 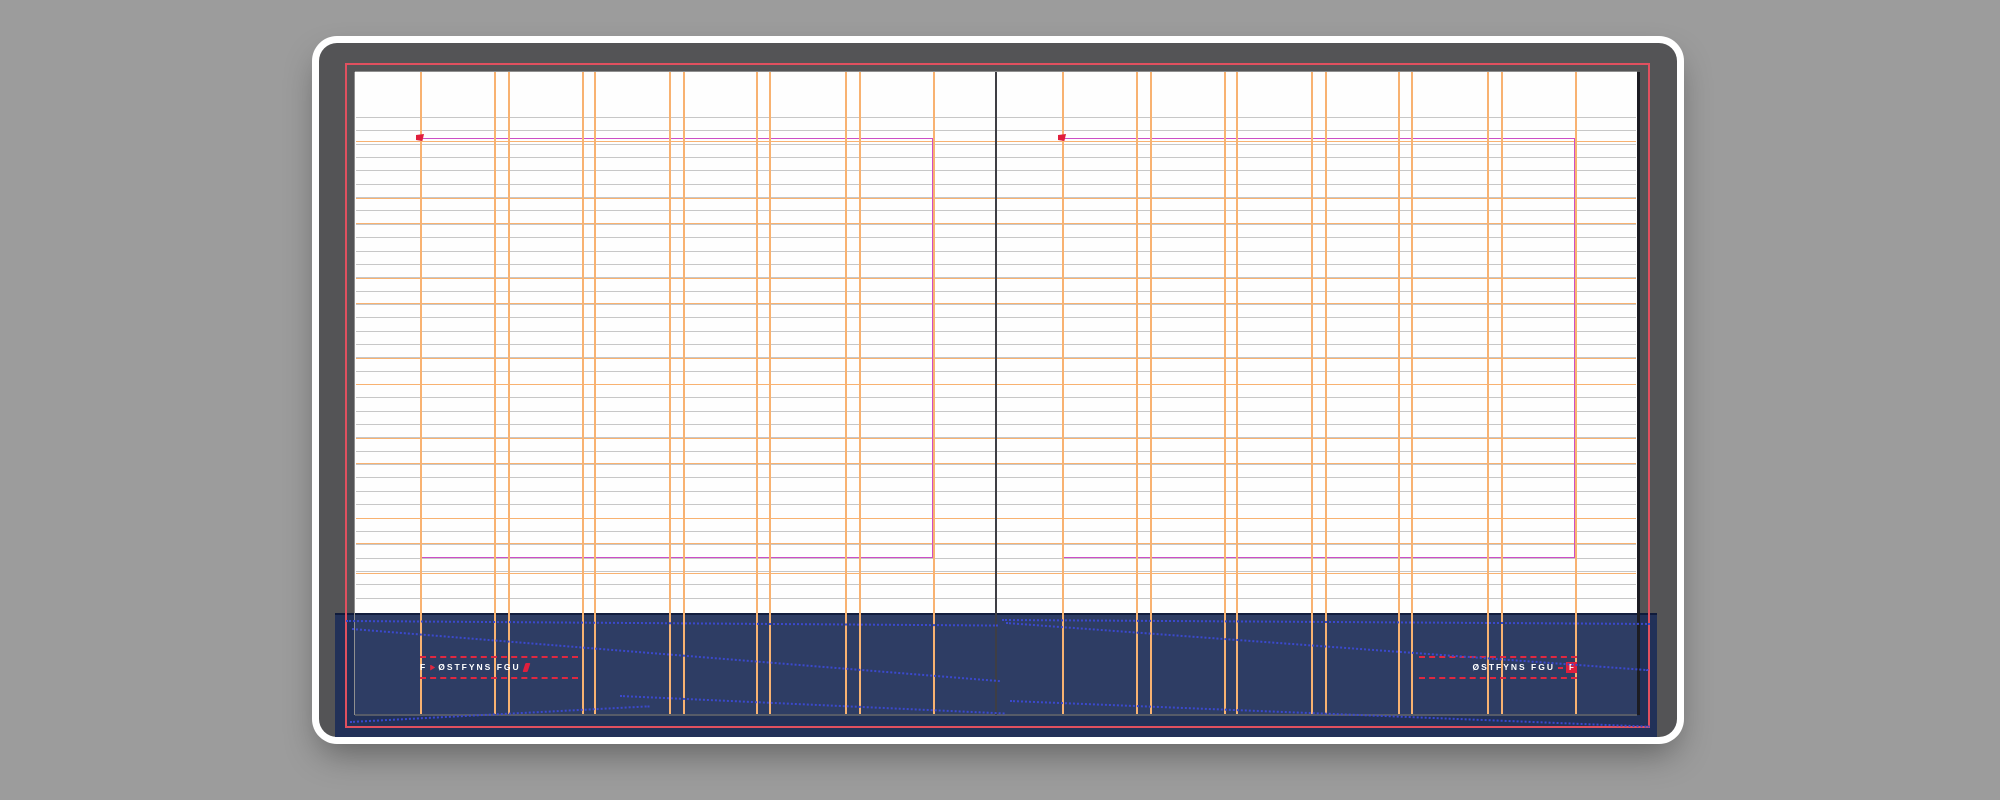 What do you see at coordinates (479, 667) in the screenshot?
I see `footer-logo-left-label: ØSTFYNS FGU` at bounding box center [479, 667].